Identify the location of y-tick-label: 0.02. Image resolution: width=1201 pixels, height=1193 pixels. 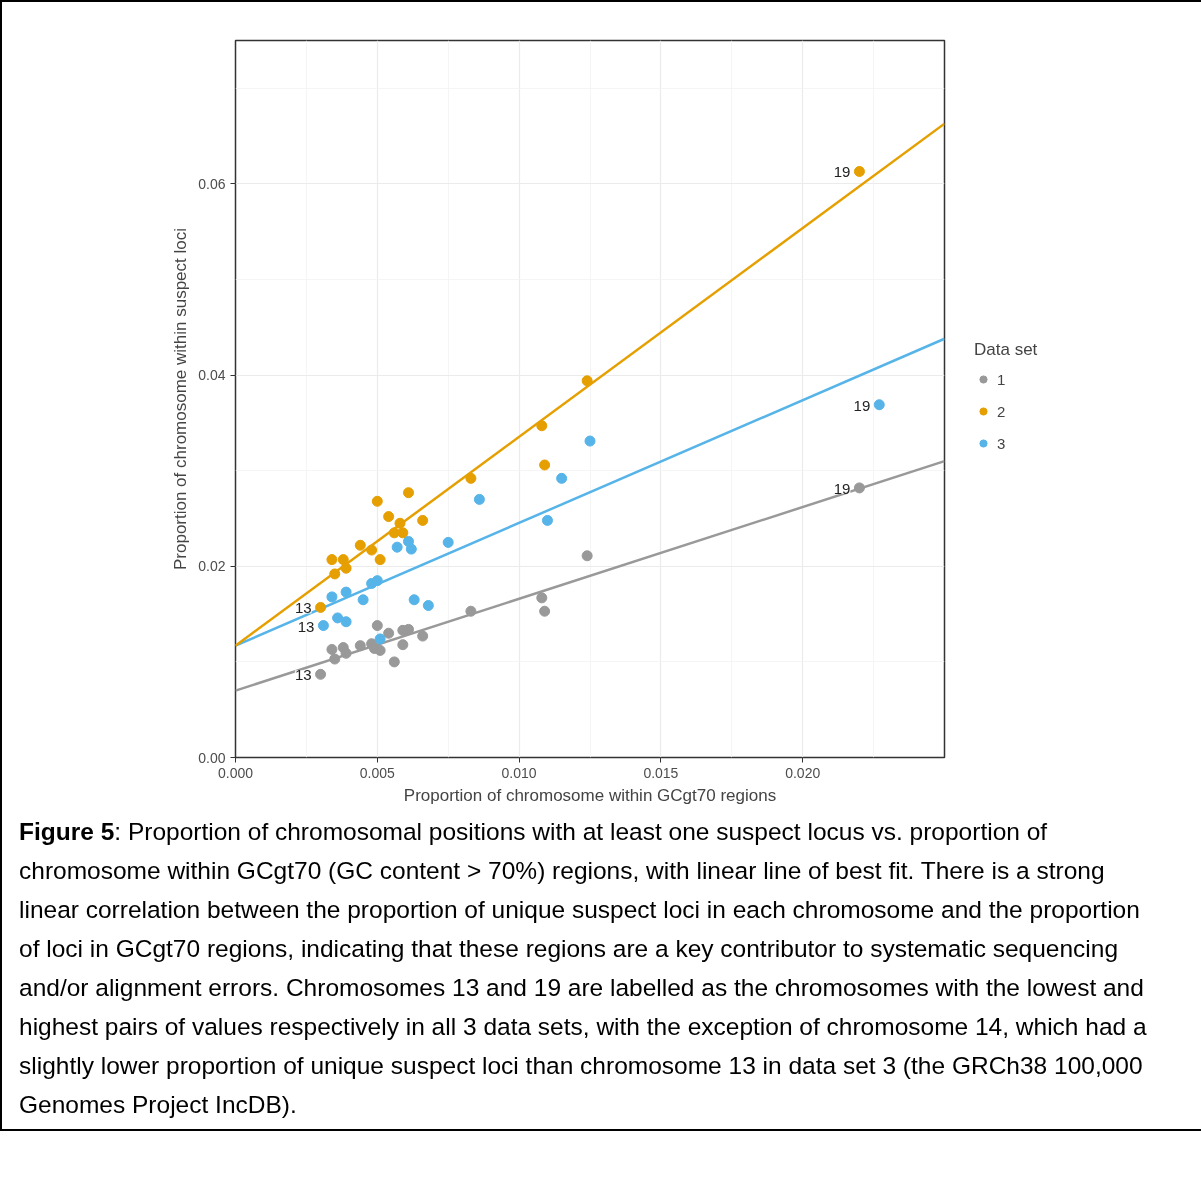
(212, 566).